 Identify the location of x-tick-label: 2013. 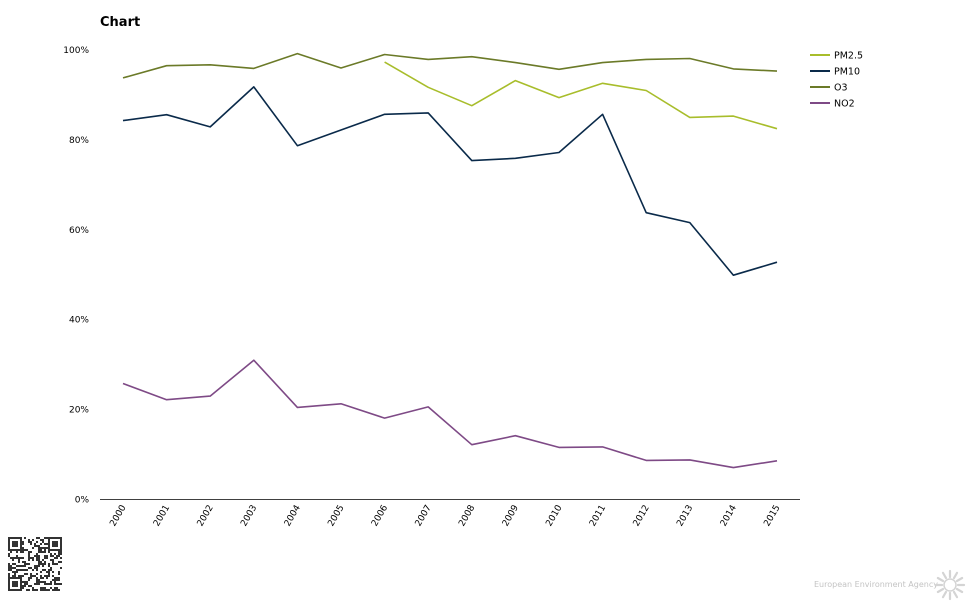
(685, 516).